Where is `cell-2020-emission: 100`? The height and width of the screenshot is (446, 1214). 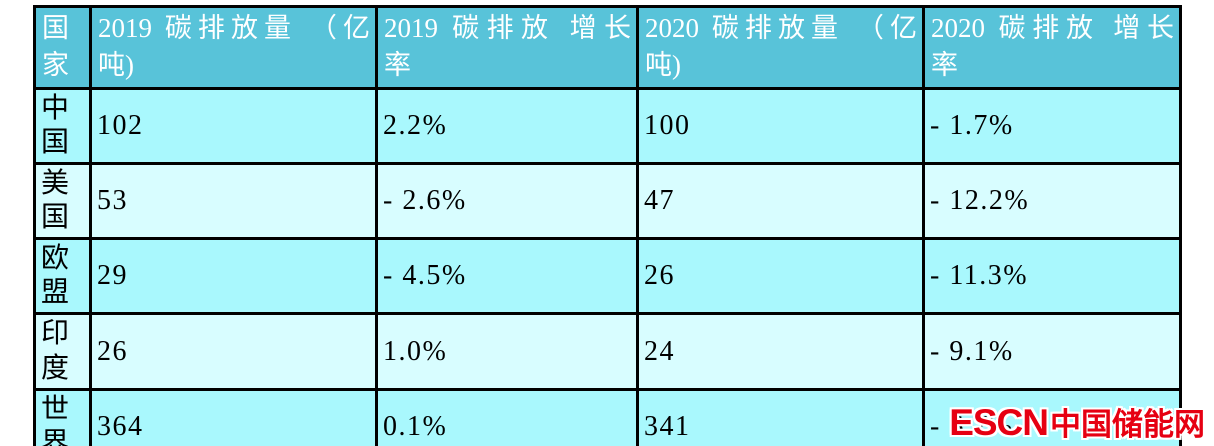
cell-2020-emission: 100 is located at coordinates (780, 125).